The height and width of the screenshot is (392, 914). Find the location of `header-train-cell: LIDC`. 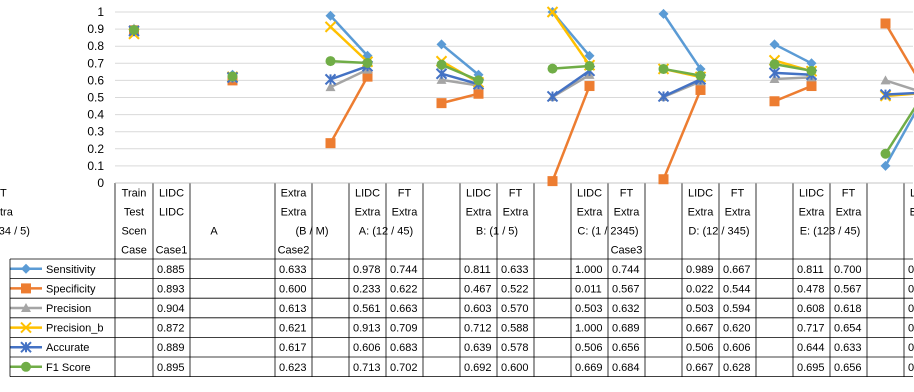

header-train-cell: LIDC is located at coordinates (912, 194).